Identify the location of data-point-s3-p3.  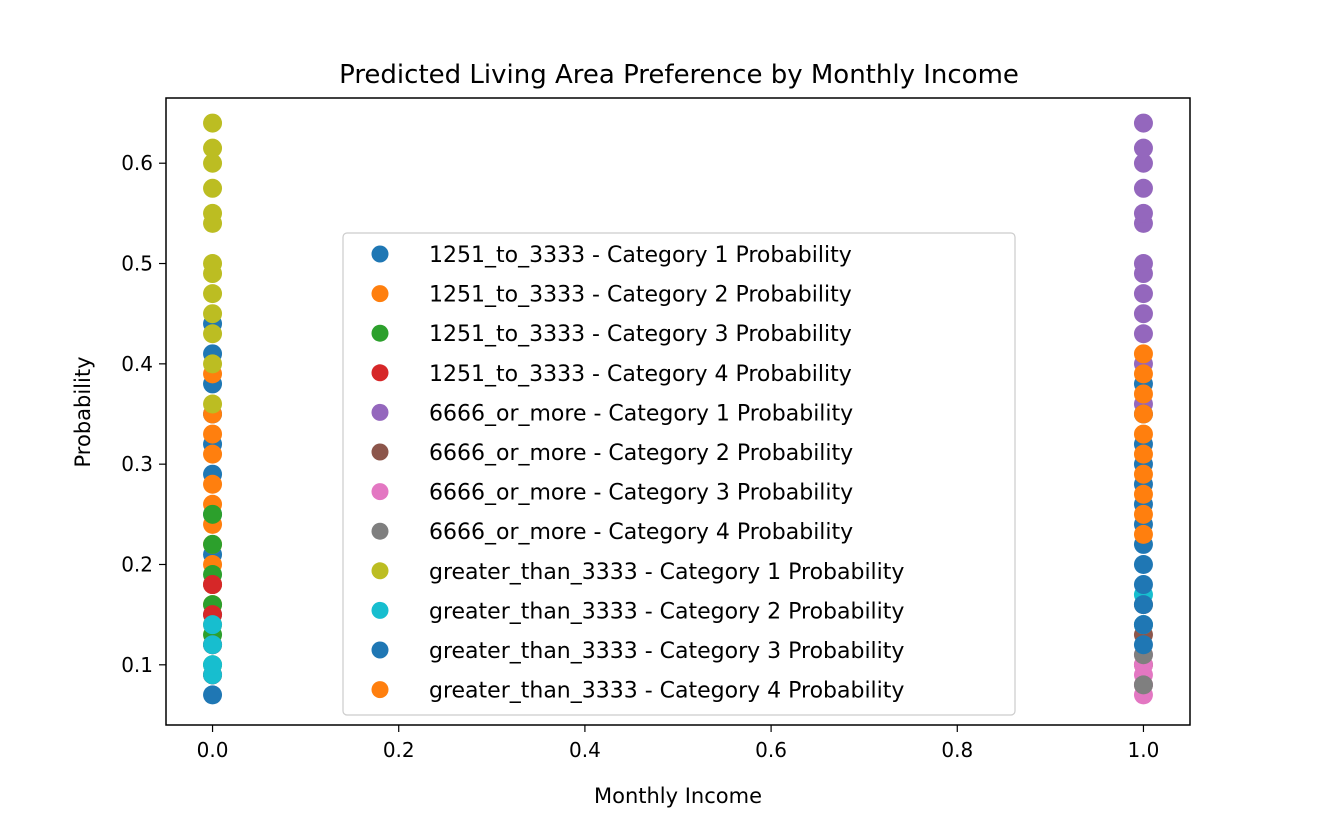
(213, 585).